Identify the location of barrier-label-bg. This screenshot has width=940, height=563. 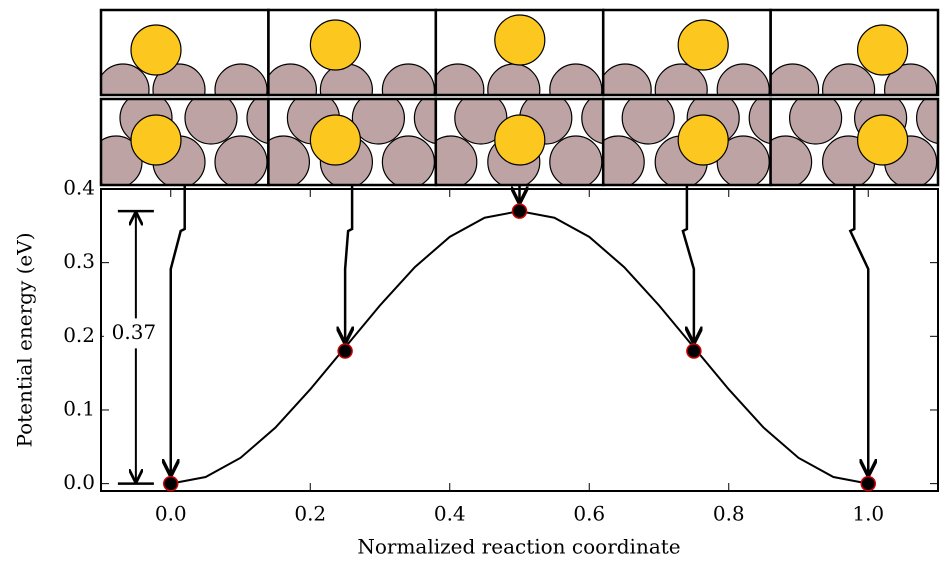
(133, 333).